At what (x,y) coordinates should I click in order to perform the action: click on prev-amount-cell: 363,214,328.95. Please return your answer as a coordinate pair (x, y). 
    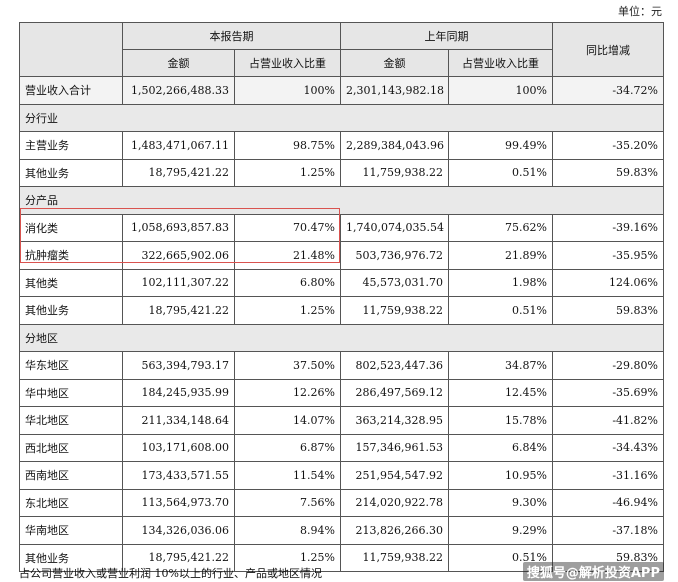
    Looking at the image, I should click on (394, 420).